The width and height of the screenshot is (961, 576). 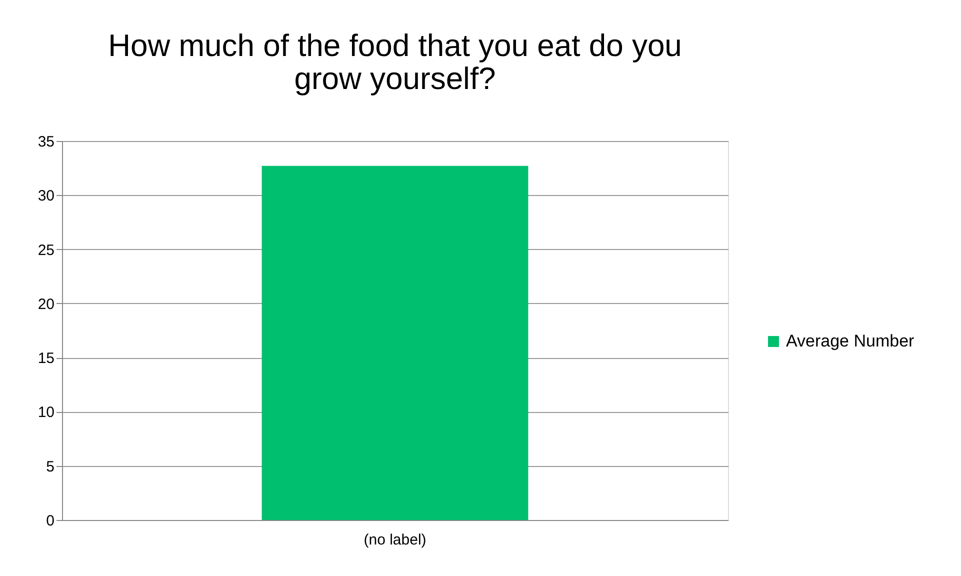 I want to click on y-tick-label: 35, so click(x=46, y=142).